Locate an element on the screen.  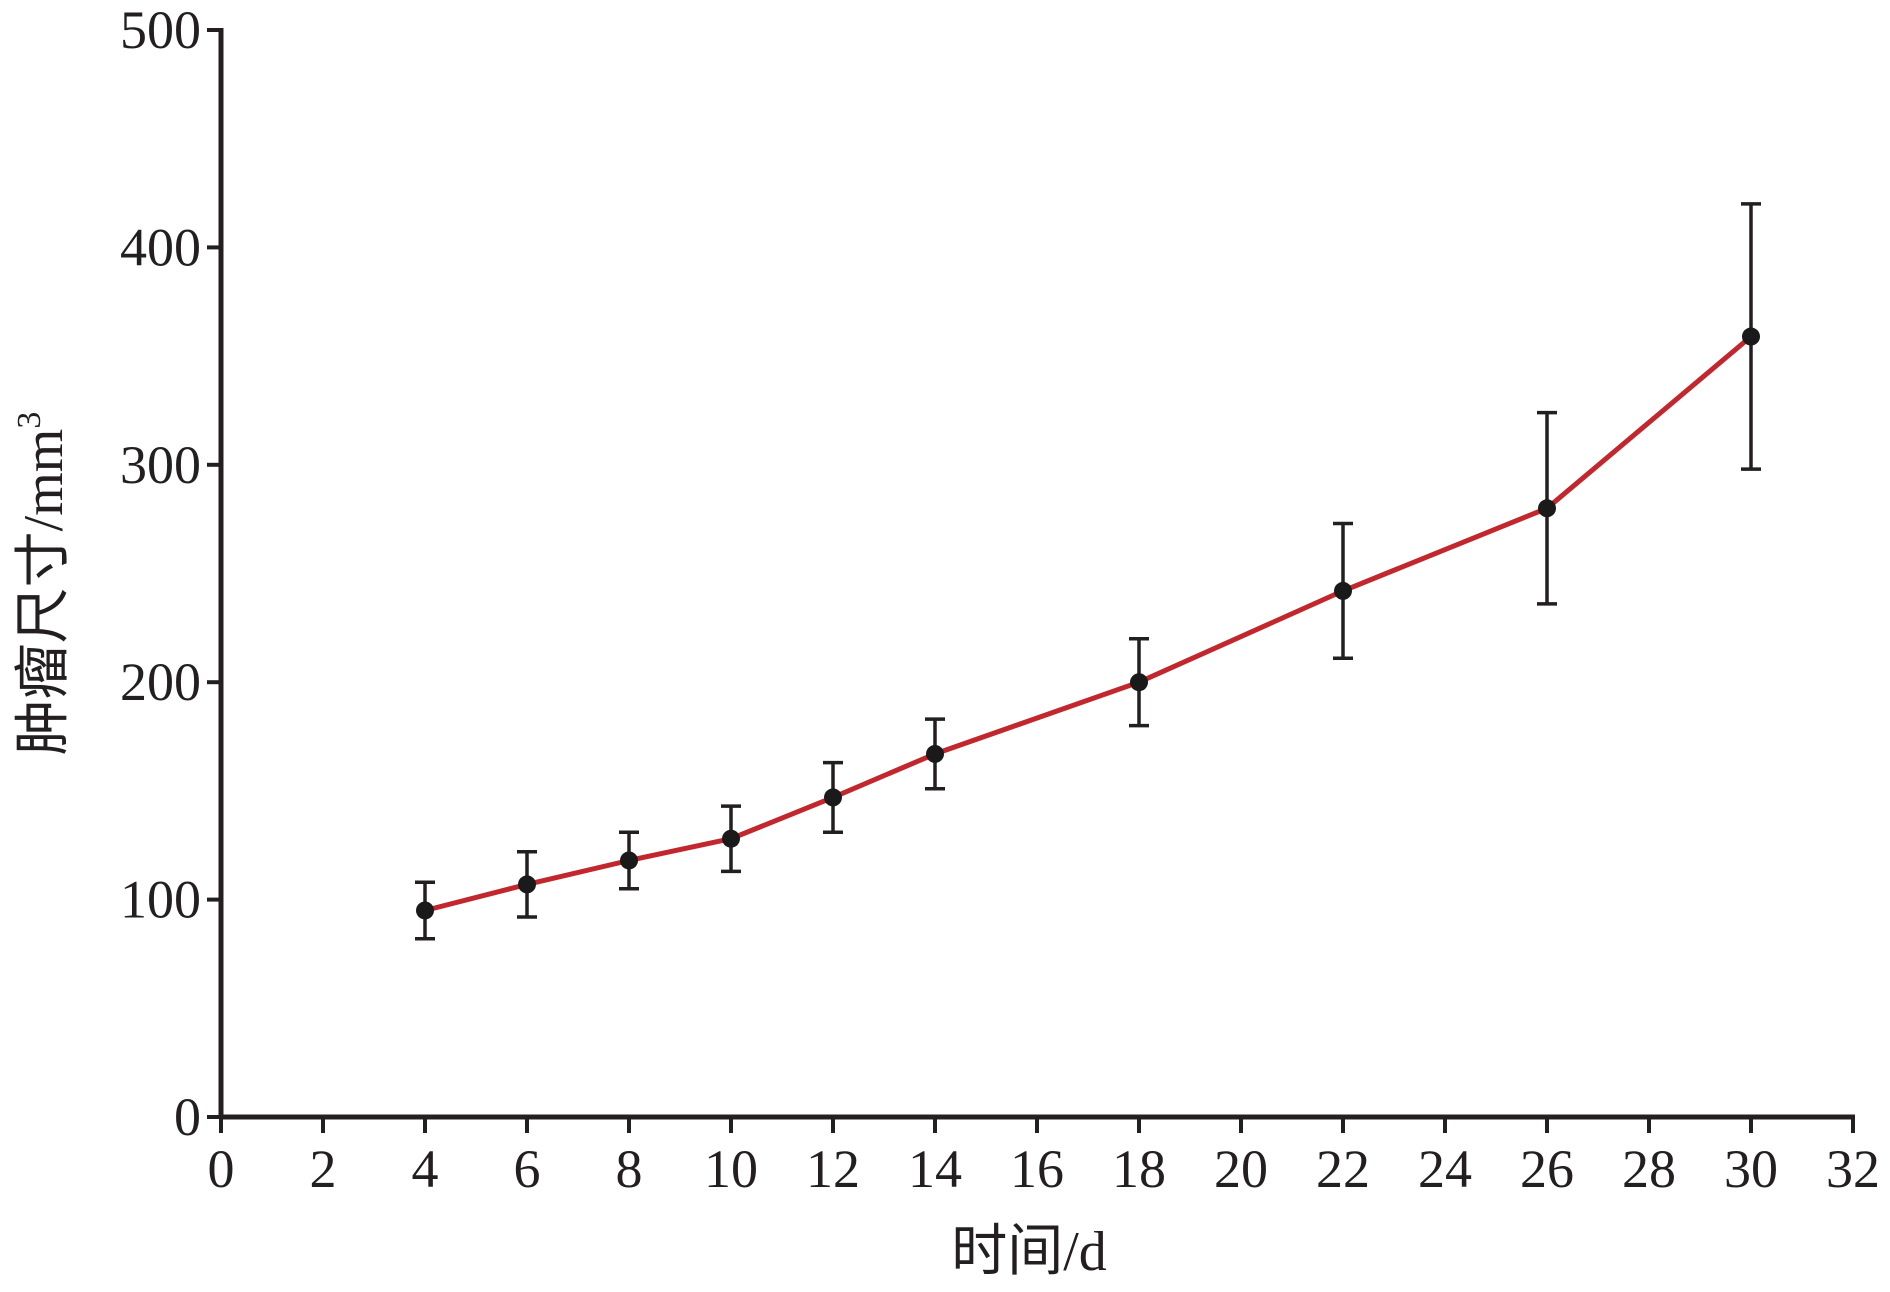
y-axis-title: 肿瘤尺寸/mm3 is located at coordinates (43, 584).